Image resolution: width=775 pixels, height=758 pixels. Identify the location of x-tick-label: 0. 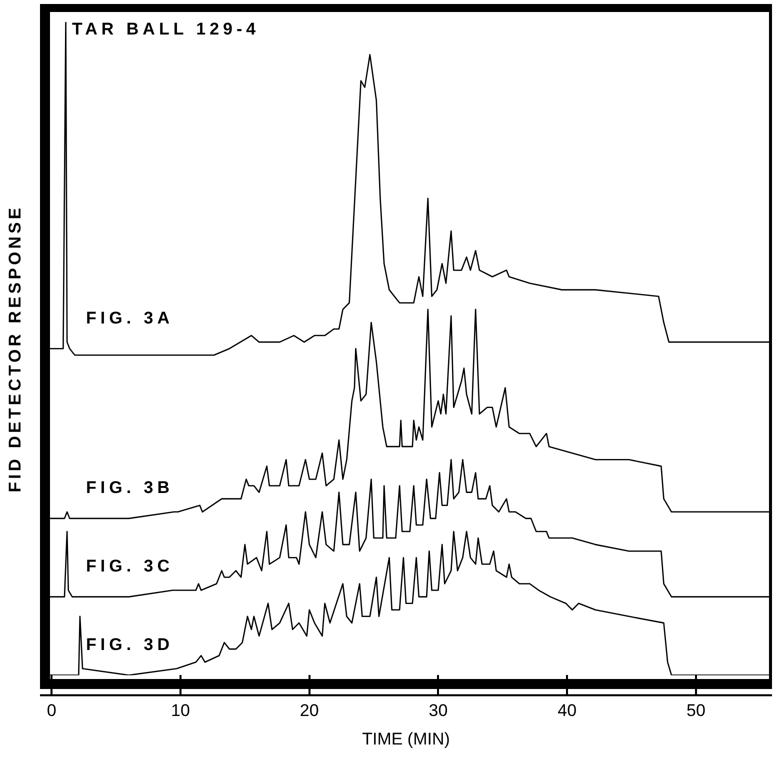
(51, 710).